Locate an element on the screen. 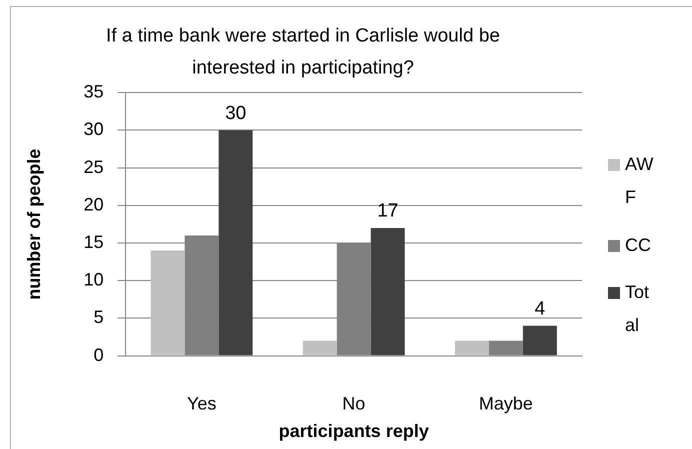 The height and width of the screenshot is (449, 692). y-tick-label: 15 is located at coordinates (94, 242).